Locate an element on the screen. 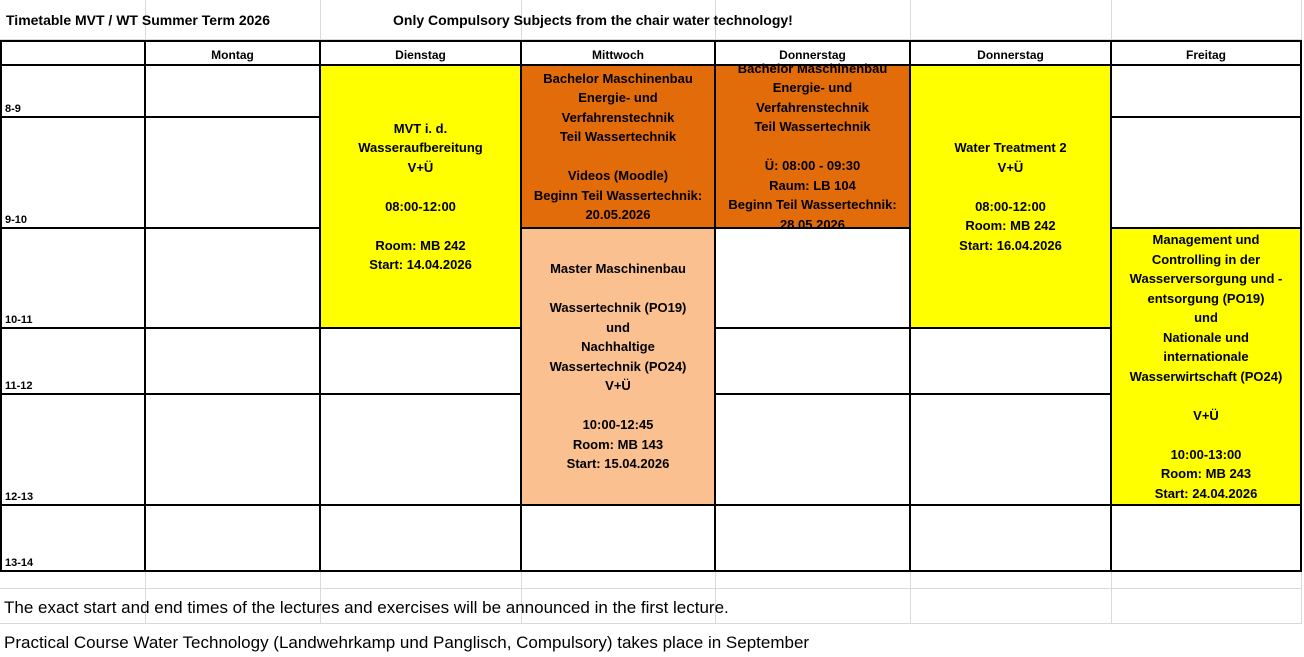 Image resolution: width=1304 pixels, height=657 pixels. time-cell: 8-9 is located at coordinates (73, 92).